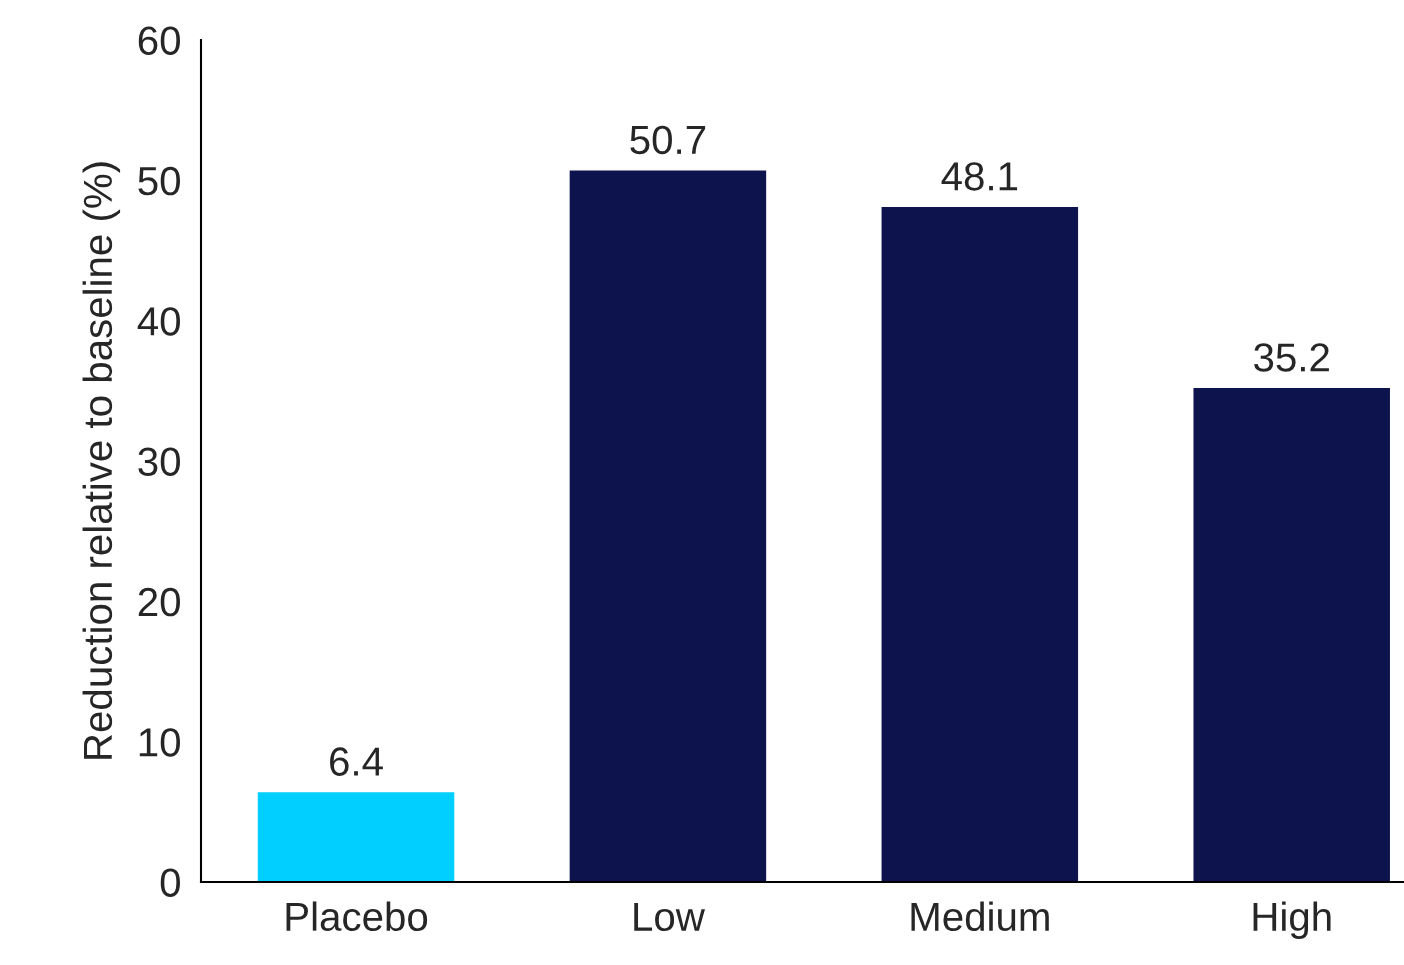 The height and width of the screenshot is (965, 1404). Describe the element at coordinates (159, 181) in the screenshot. I see `y-tick-label: 50` at that location.